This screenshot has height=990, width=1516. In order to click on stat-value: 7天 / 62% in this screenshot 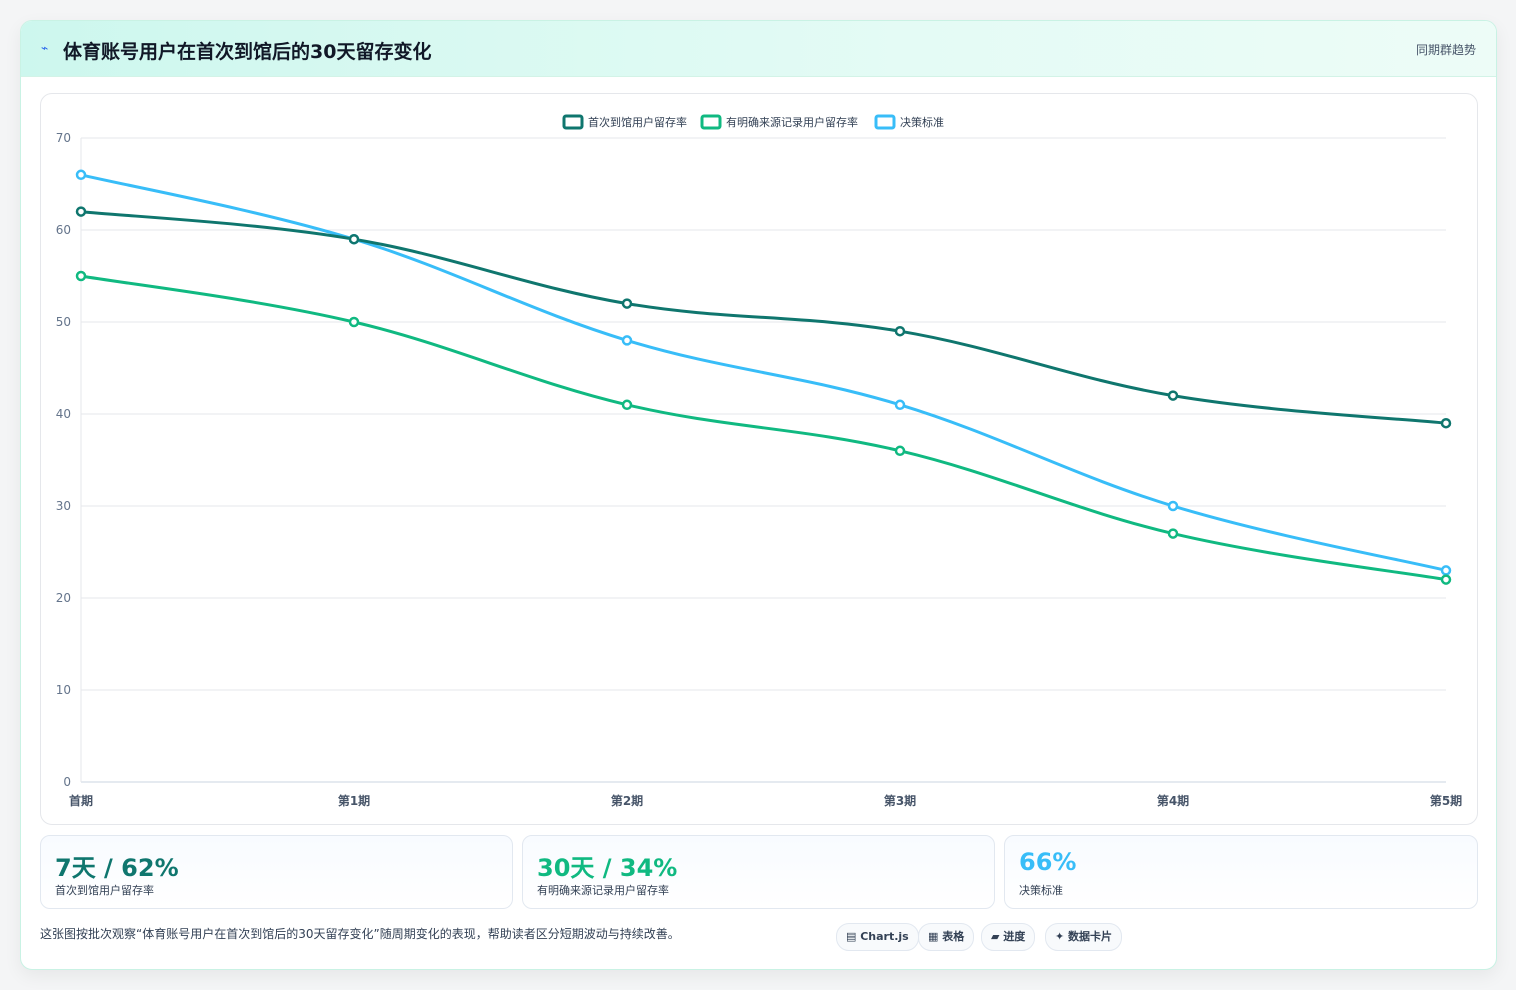, I will do `click(117, 868)`.